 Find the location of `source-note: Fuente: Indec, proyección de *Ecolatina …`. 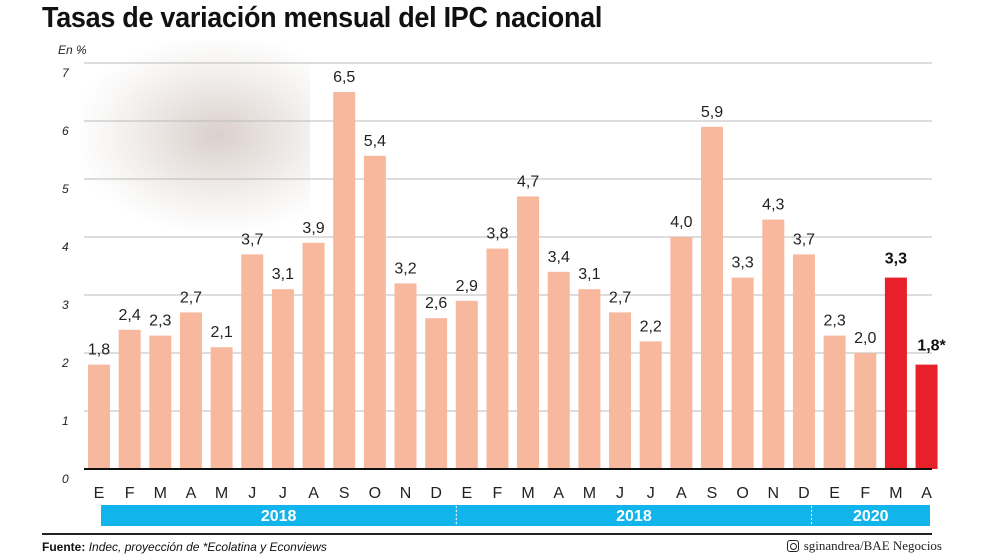

source-note: Fuente: Indec, proyección de *Ecolatina … is located at coordinates (184, 547).